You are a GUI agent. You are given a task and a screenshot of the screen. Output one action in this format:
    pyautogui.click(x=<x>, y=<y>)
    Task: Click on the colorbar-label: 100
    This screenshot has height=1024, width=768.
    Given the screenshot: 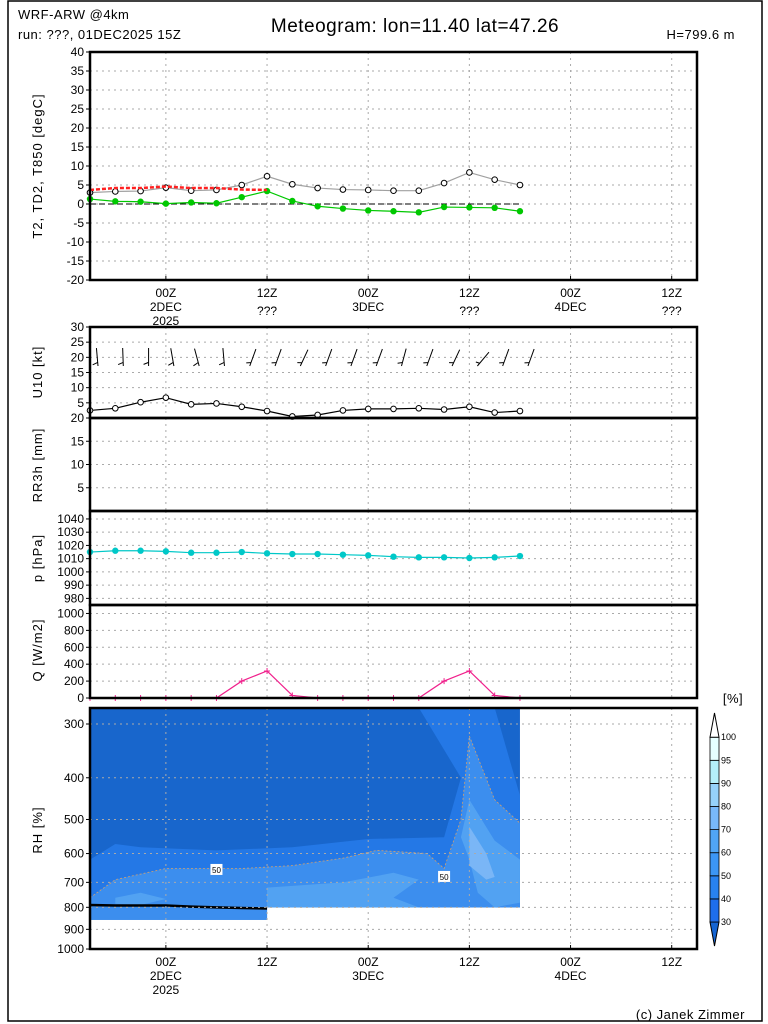 What is the action you would take?
    pyautogui.click(x=728, y=737)
    